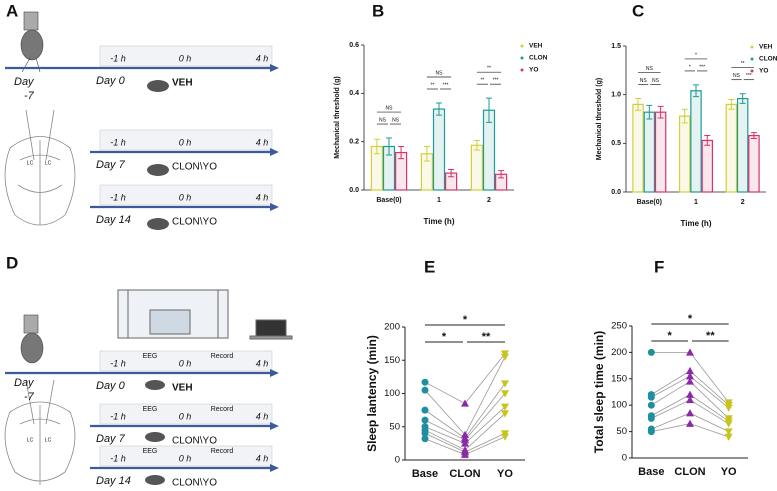 This screenshot has width=777, height=491. Describe the element at coordinates (158, 155) in the screenshot. I see `mouse-icon-a` at that location.